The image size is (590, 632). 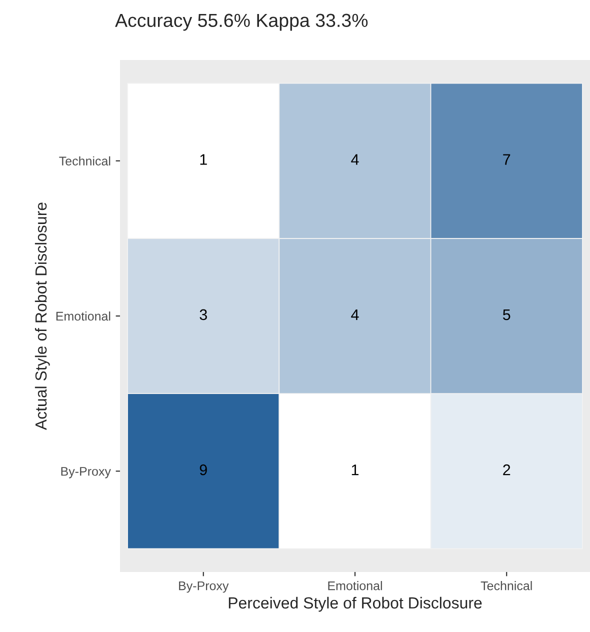 I want to click on data-label: 5, so click(x=506, y=314).